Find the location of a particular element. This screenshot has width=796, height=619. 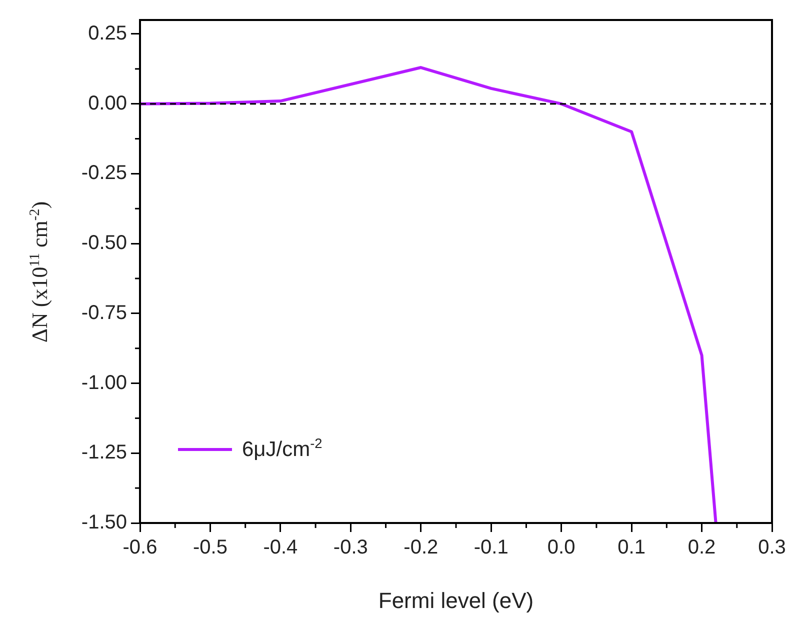

y-tick-label: -0.50 is located at coordinates (104, 243).